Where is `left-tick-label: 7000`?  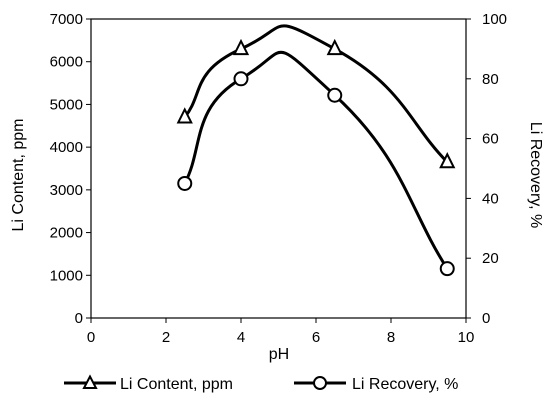 left-tick-label: 7000 is located at coordinates (66, 19).